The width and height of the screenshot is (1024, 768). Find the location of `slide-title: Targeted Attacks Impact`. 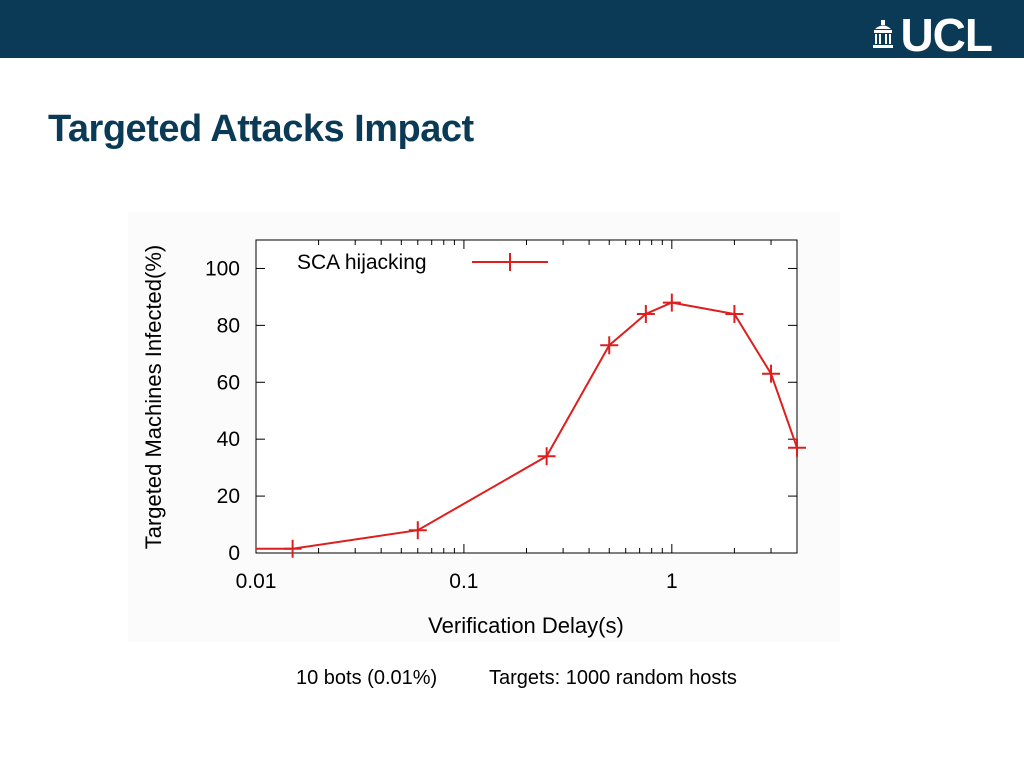

slide-title: Targeted Attacks Impact is located at coordinates (261, 129).